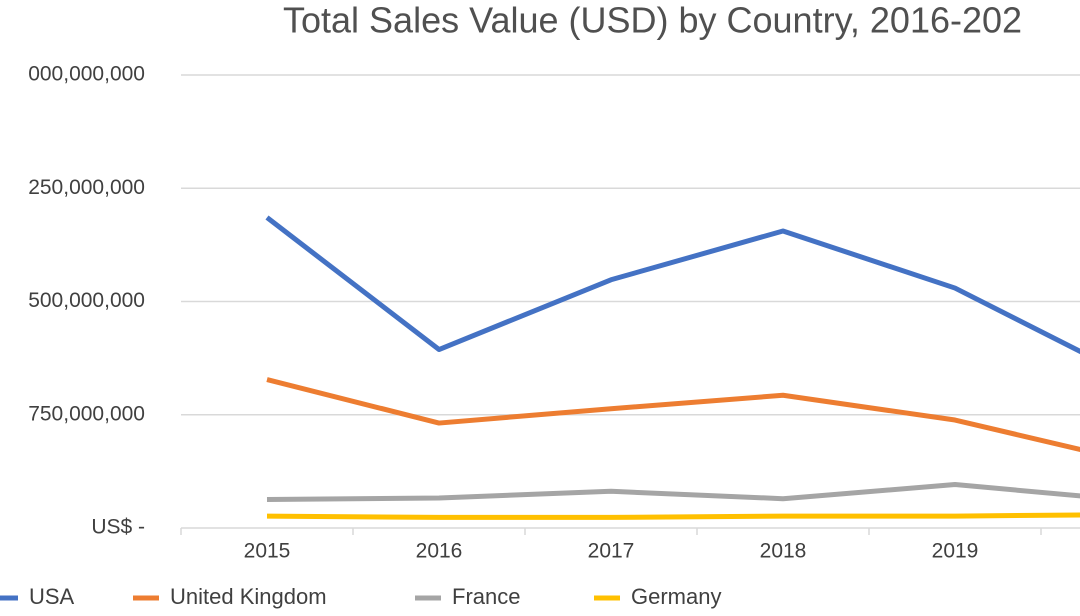 This screenshot has height=616, width=1080. What do you see at coordinates (439, 551) in the screenshot?
I see `x-tick-label: 2016` at bounding box center [439, 551].